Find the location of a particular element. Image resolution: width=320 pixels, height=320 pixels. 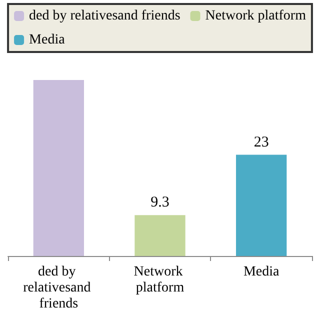

x-tick-label: Network platform is located at coordinates (160, 280).